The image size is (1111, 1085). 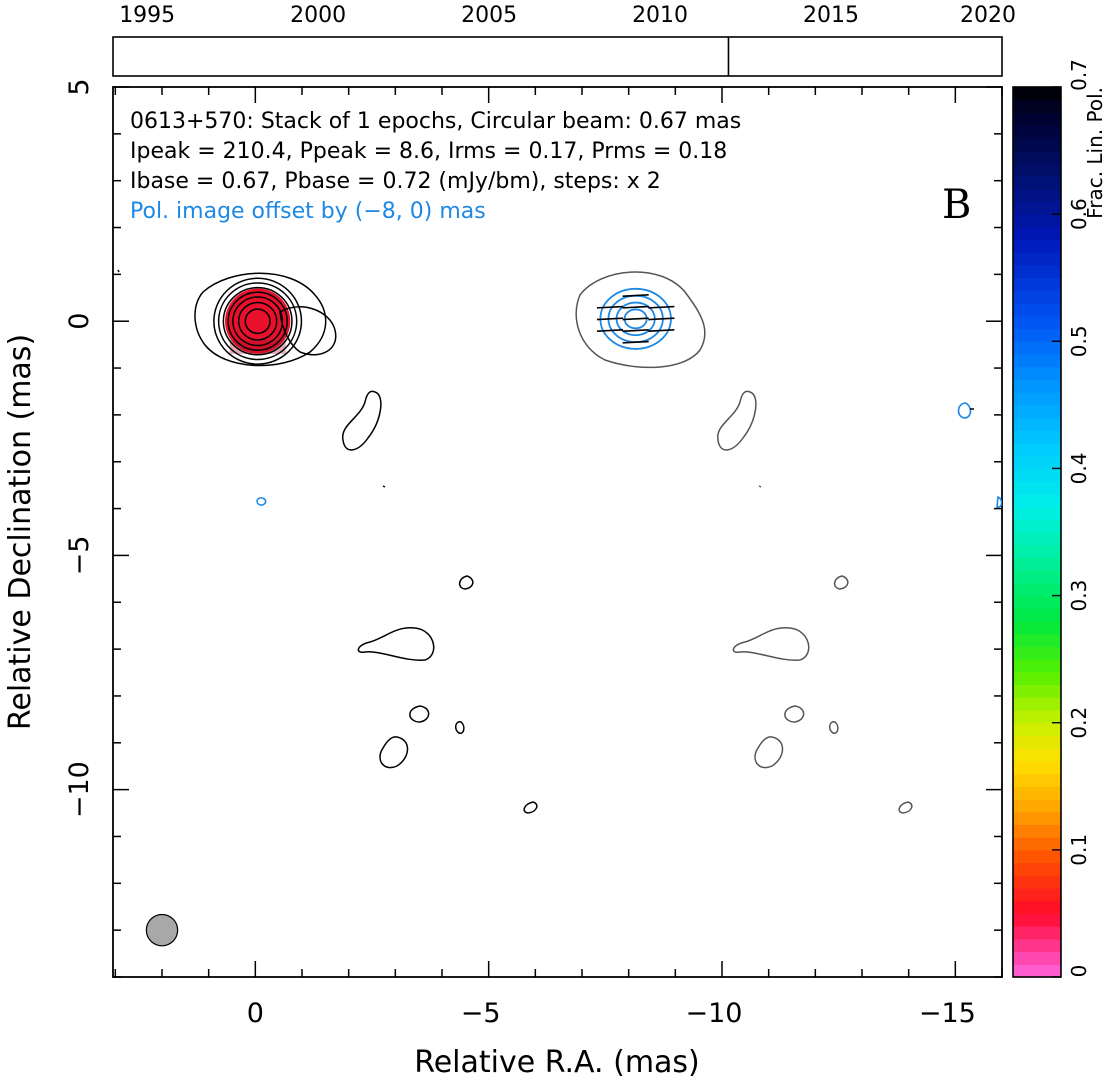 I want to click on colorbar-tick-label: 0.7, so click(x=1079, y=75).